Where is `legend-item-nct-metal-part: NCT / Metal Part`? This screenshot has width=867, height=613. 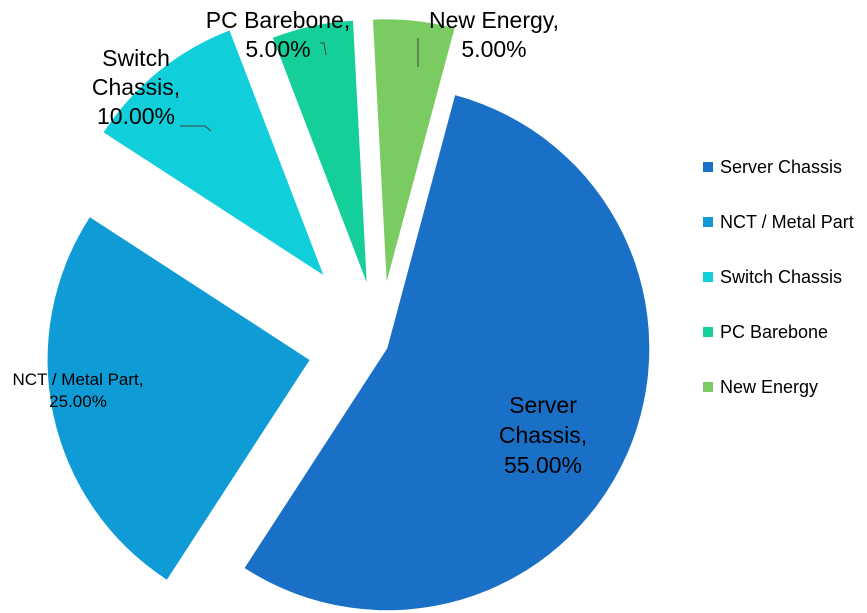
legend-item-nct-metal-part: NCT / Metal Part is located at coordinates (778, 222).